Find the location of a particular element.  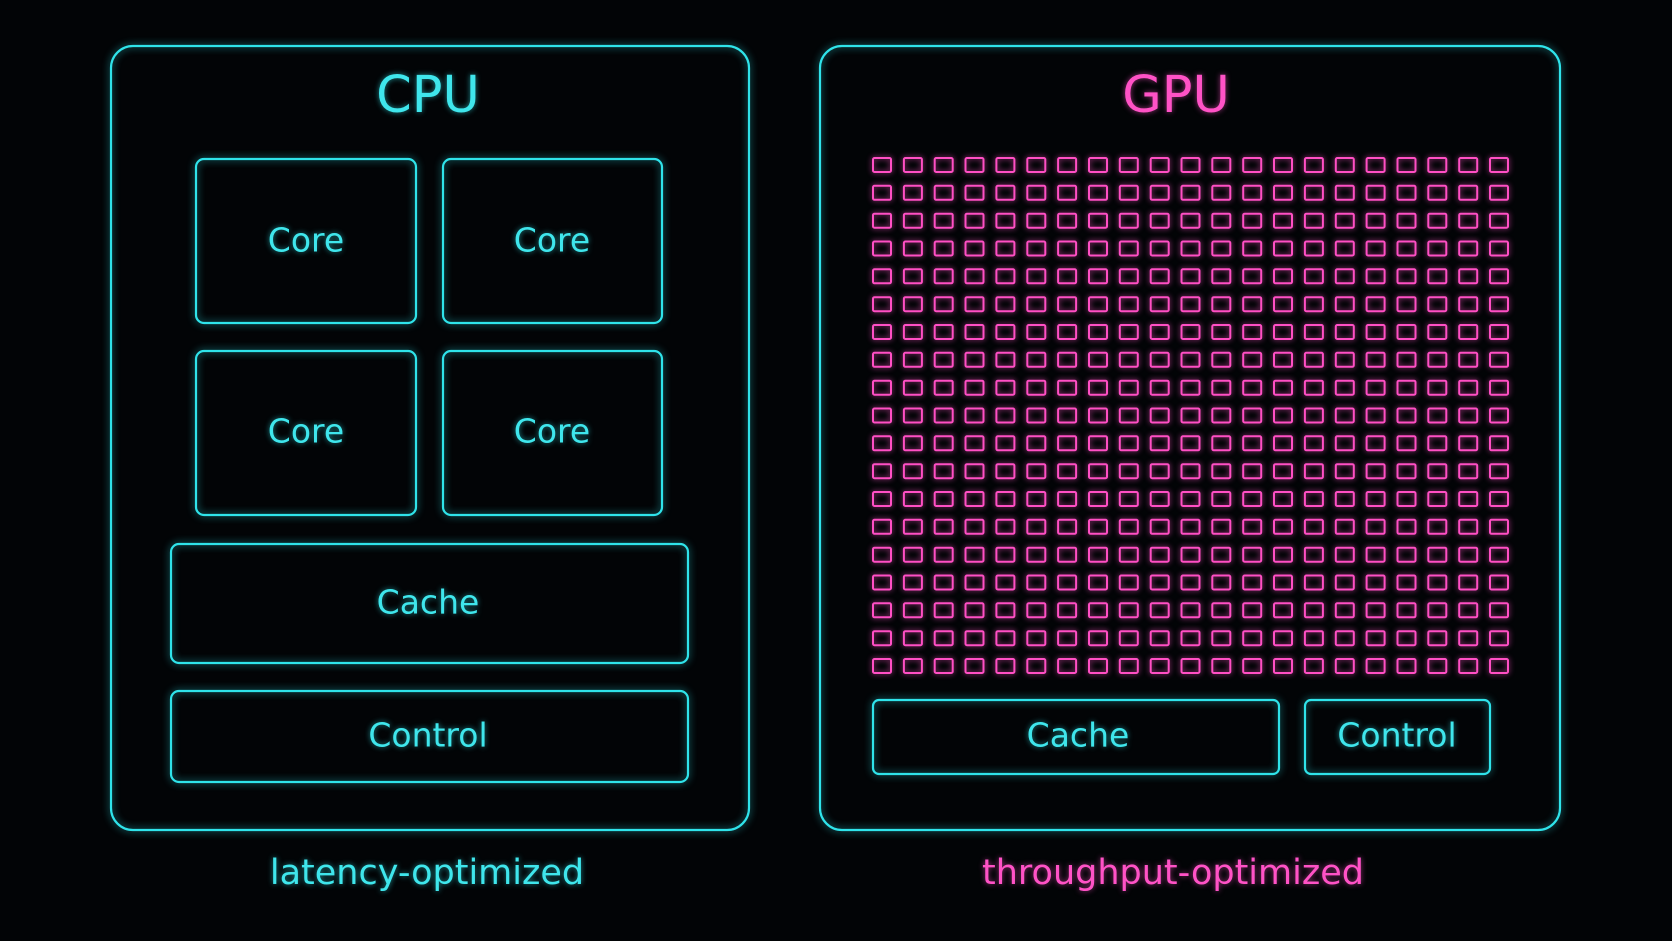

gpu-title: GPU is located at coordinates (1176, 95).